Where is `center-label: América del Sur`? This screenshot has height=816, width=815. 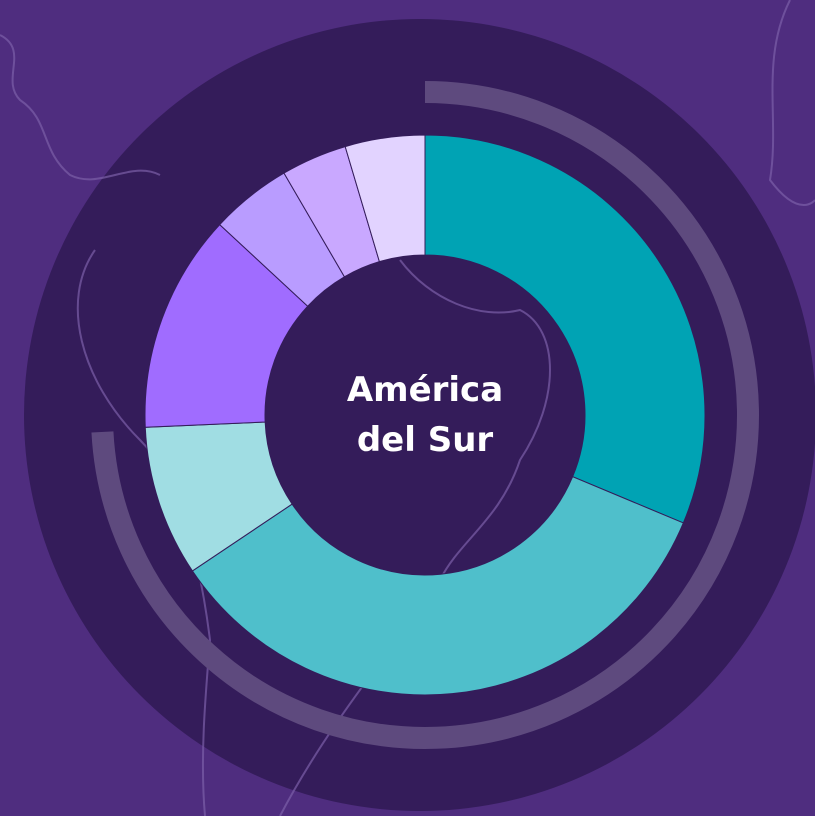
center-label: América del Sur is located at coordinates (425, 415).